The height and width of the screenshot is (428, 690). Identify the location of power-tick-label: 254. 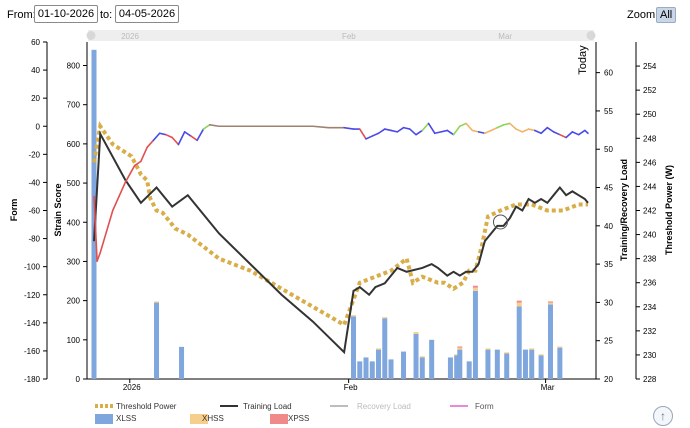
(650, 66).